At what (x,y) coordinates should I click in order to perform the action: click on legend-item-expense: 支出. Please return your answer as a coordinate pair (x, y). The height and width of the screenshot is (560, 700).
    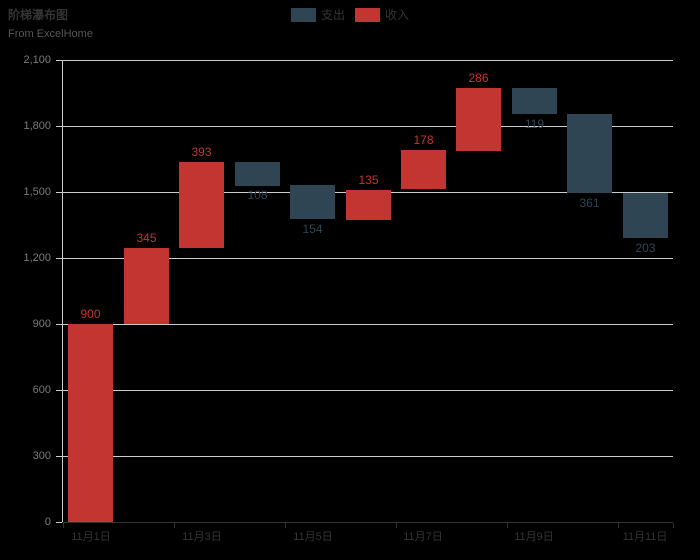
    Looking at the image, I should click on (317, 15).